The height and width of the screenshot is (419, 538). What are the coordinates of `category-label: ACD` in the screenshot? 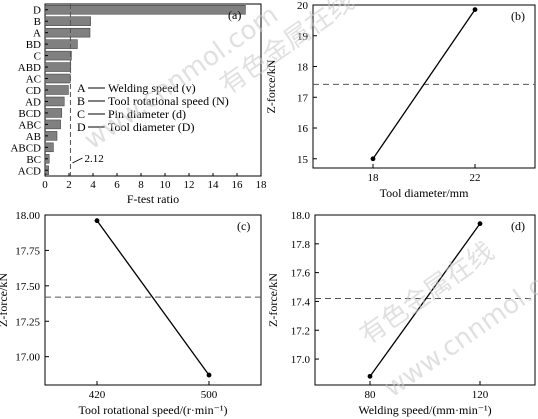 It's located at (29, 171).